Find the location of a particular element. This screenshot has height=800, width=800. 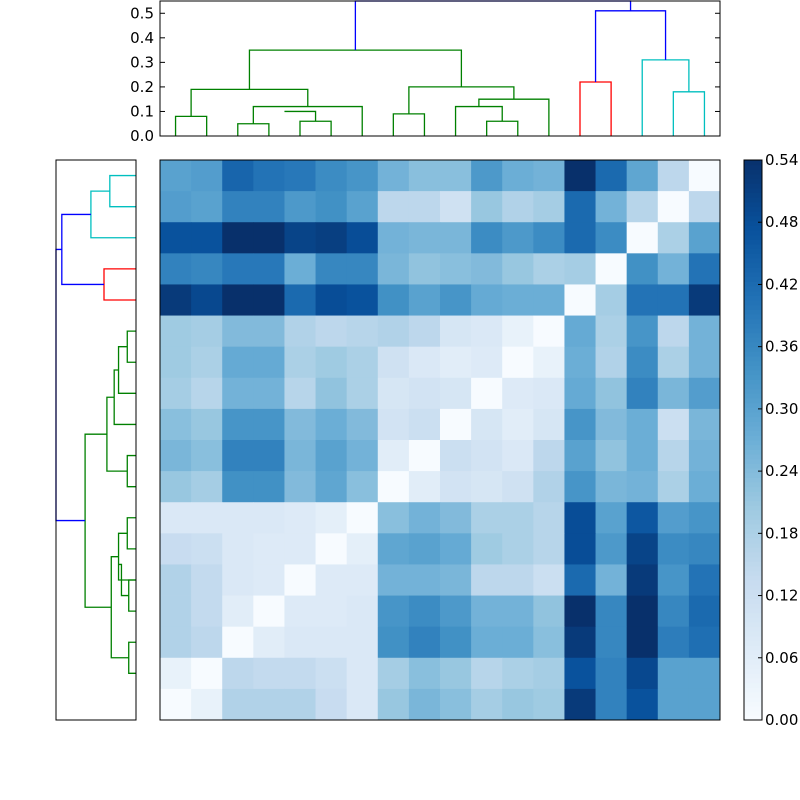

colorbar-tick-label: 0.18 is located at coordinates (781, 533).